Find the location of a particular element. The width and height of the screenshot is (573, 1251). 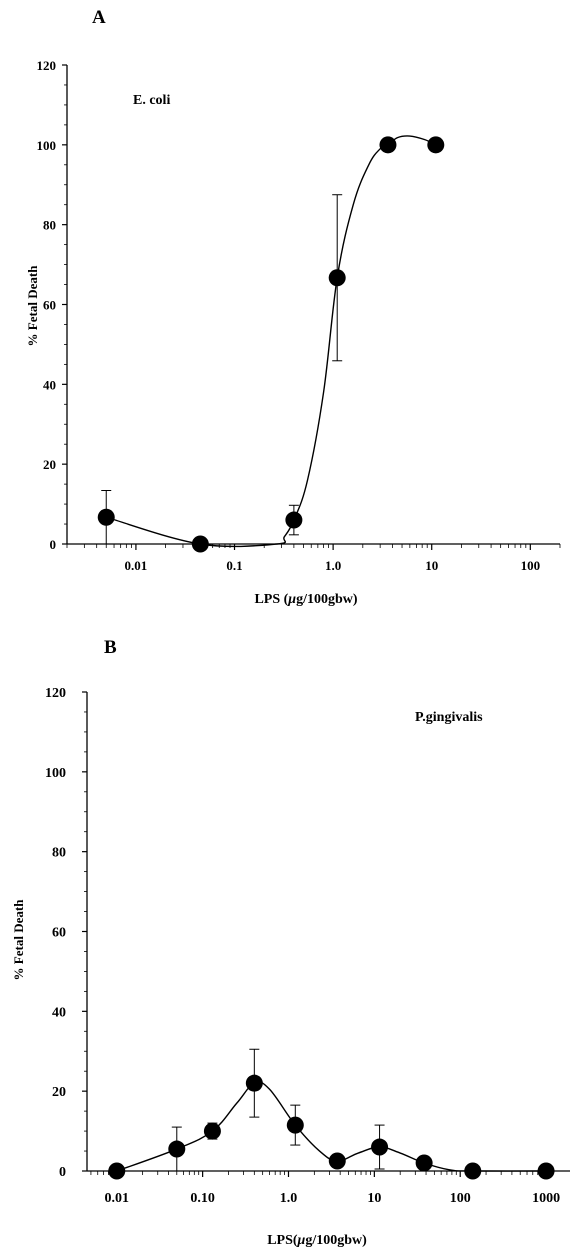

x-axis-label-b: LPS(μg/100gbw) is located at coordinates (317, 1240).